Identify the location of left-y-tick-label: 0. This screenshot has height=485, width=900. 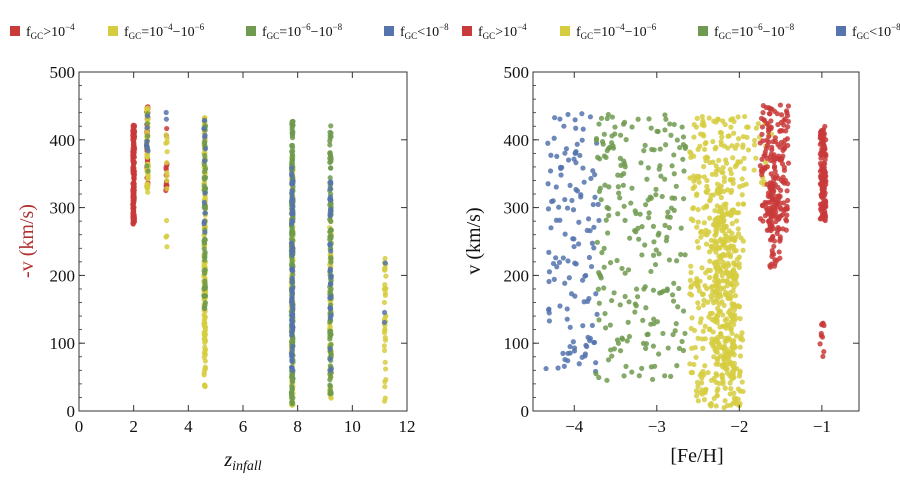
(71, 411).